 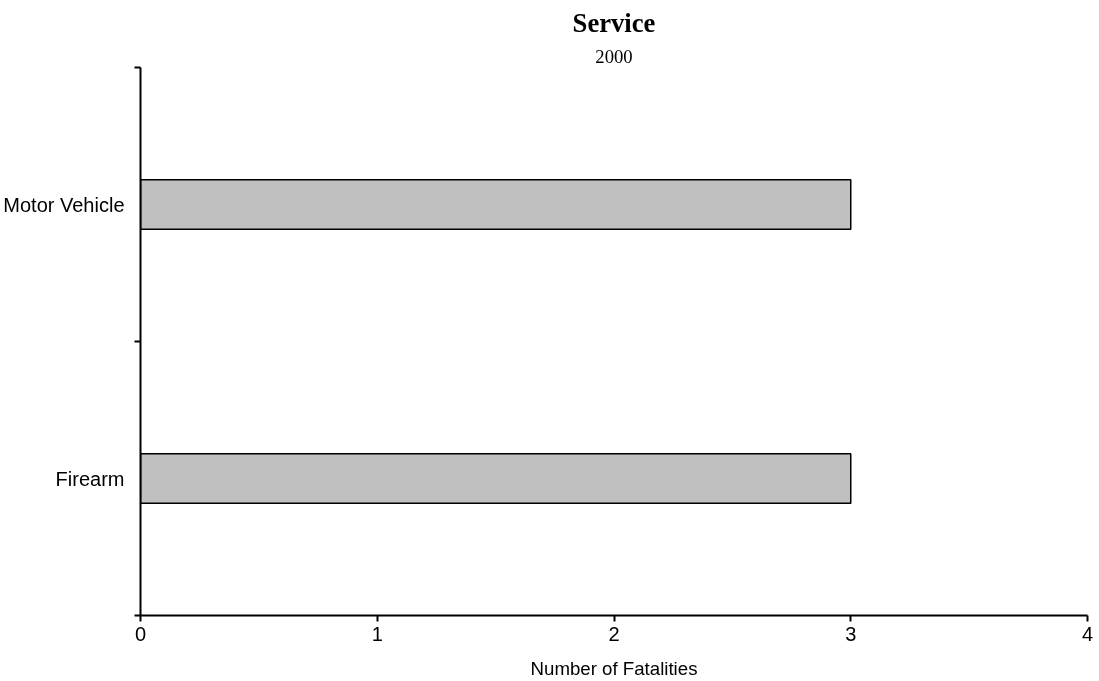 What do you see at coordinates (614, 633) in the screenshot?
I see `x-tick-label: 2` at bounding box center [614, 633].